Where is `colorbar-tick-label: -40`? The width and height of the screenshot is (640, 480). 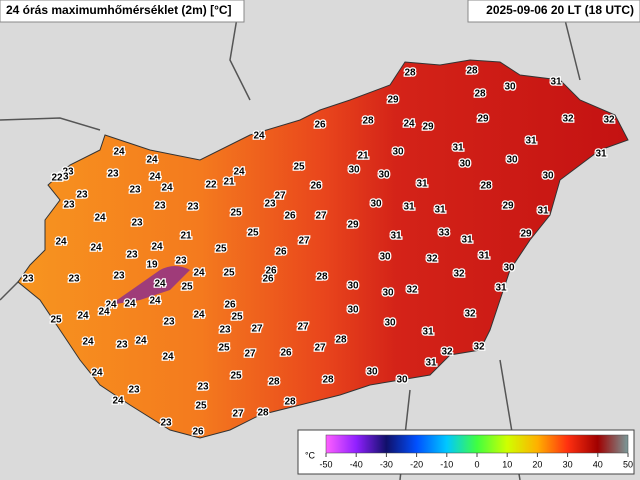 colorbar-tick-label: -40 is located at coordinates (356, 464).